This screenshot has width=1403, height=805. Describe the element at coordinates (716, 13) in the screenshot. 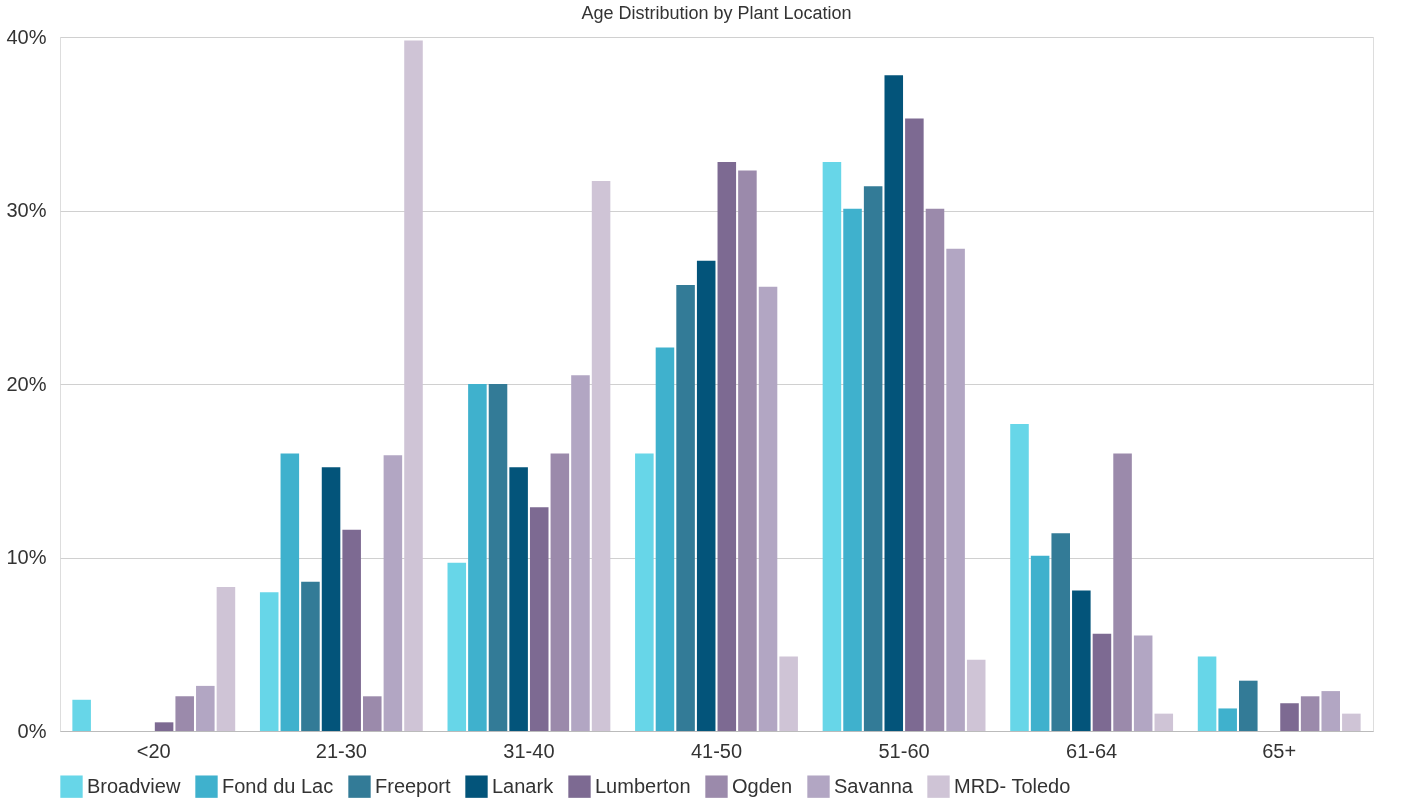

I see `chart-title: Age Distribution by Plant Location` at that location.